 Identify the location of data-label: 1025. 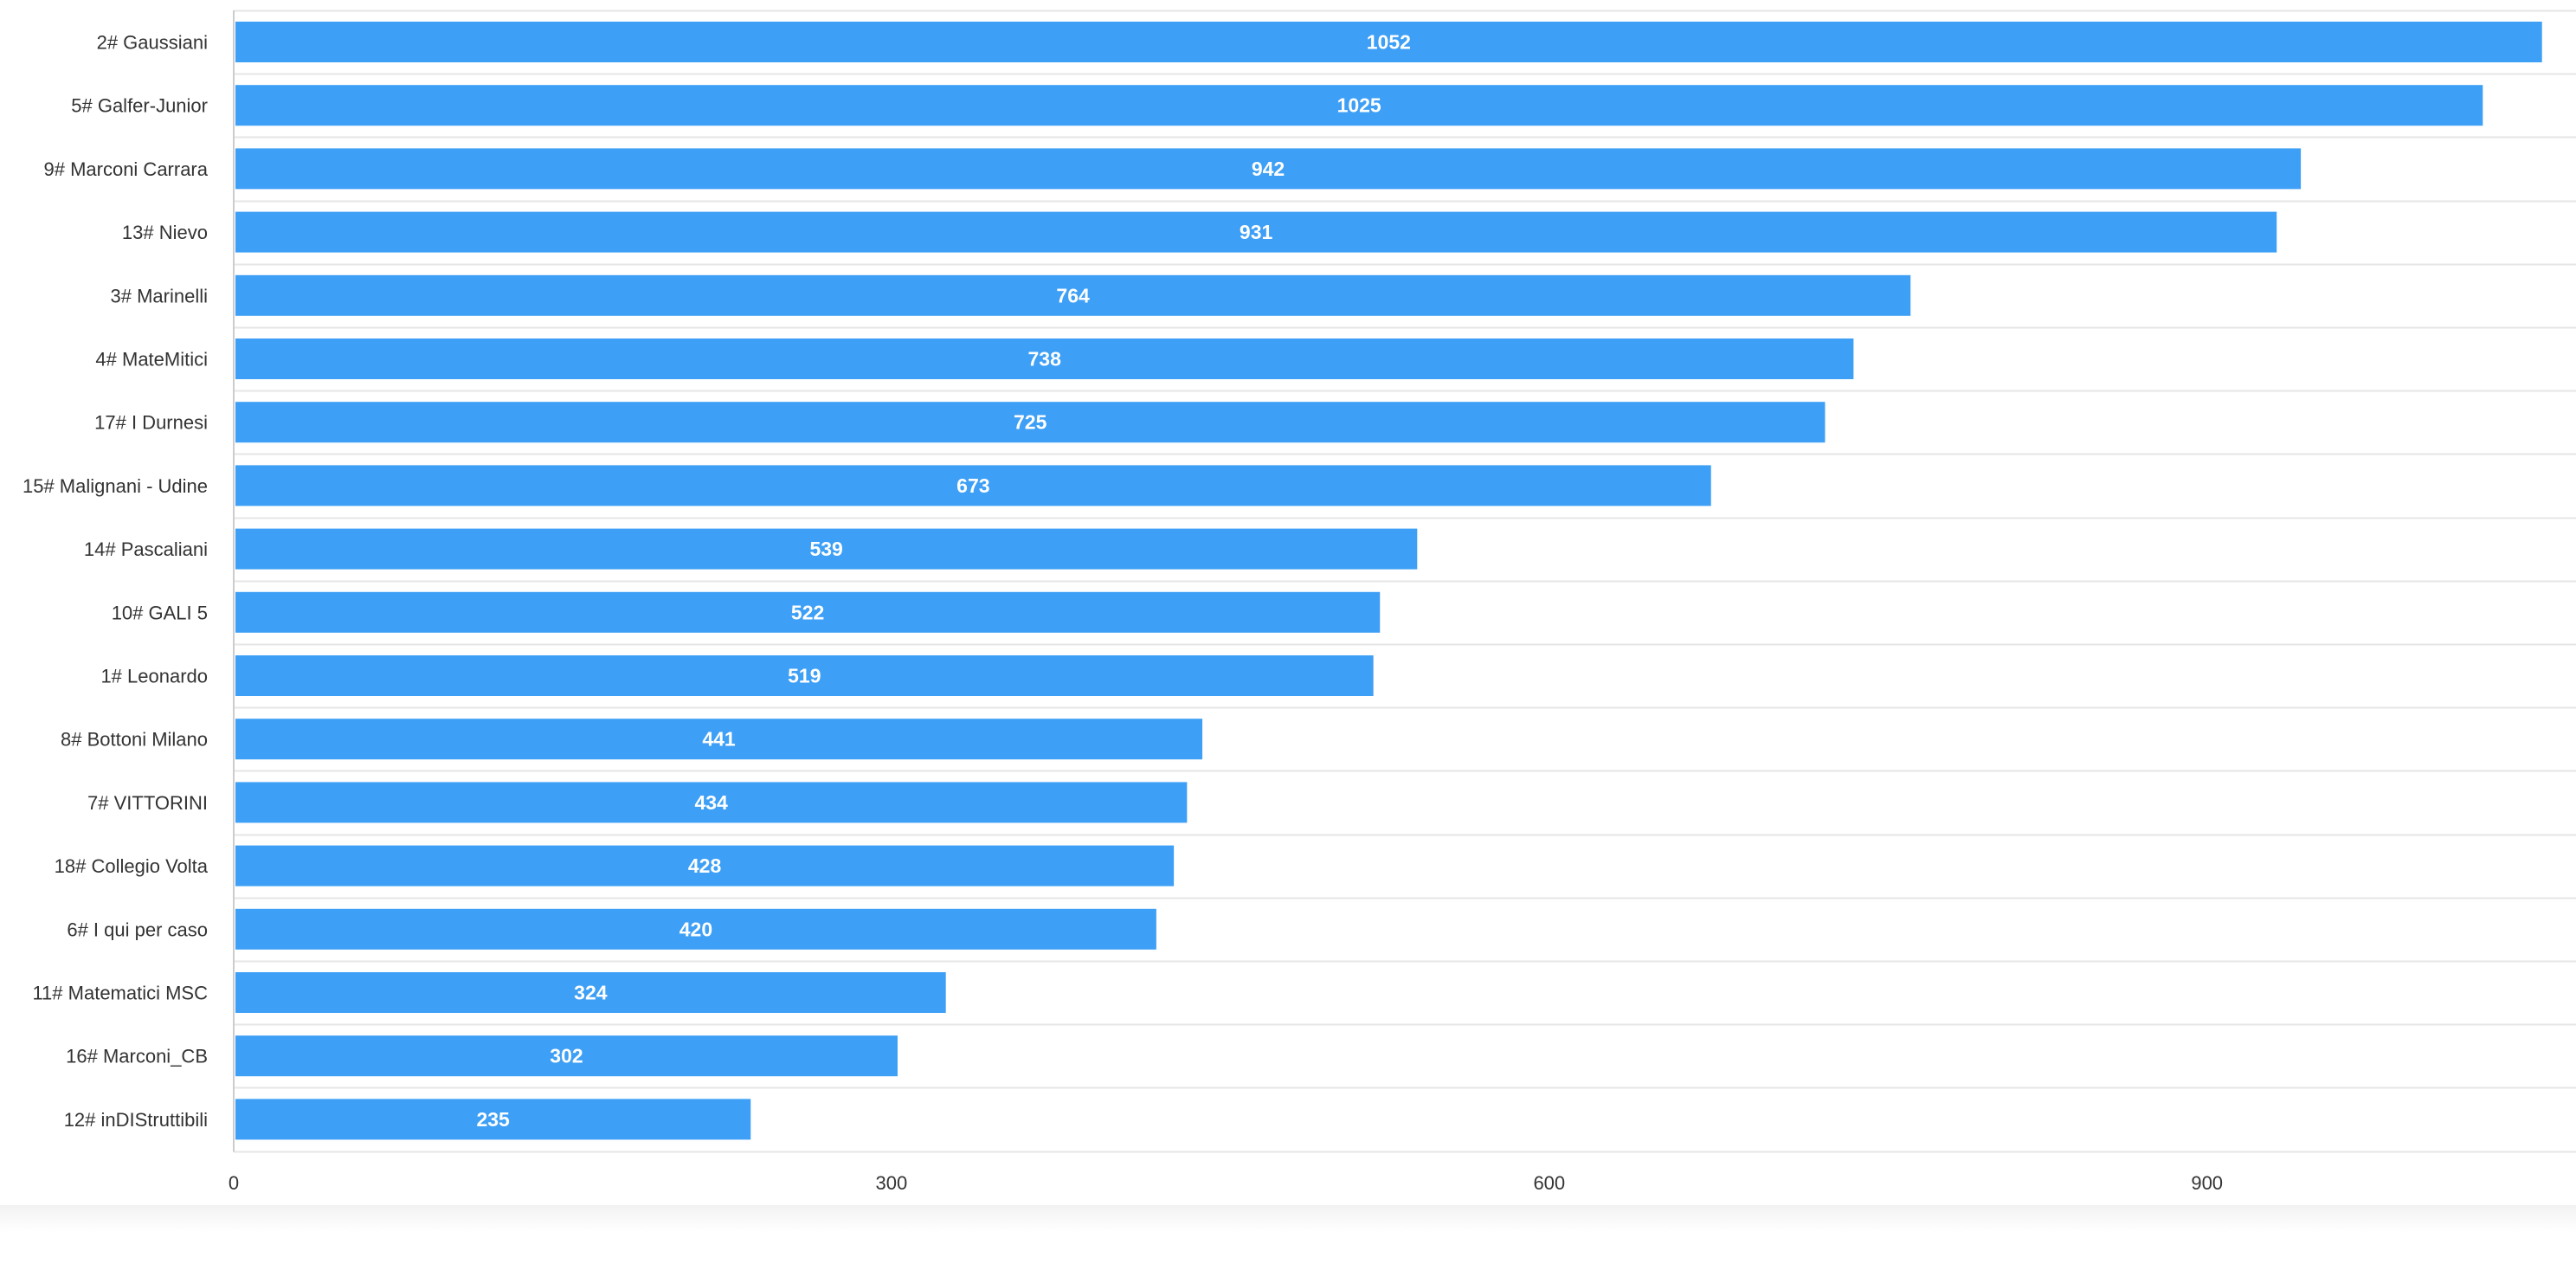
(1359, 106).